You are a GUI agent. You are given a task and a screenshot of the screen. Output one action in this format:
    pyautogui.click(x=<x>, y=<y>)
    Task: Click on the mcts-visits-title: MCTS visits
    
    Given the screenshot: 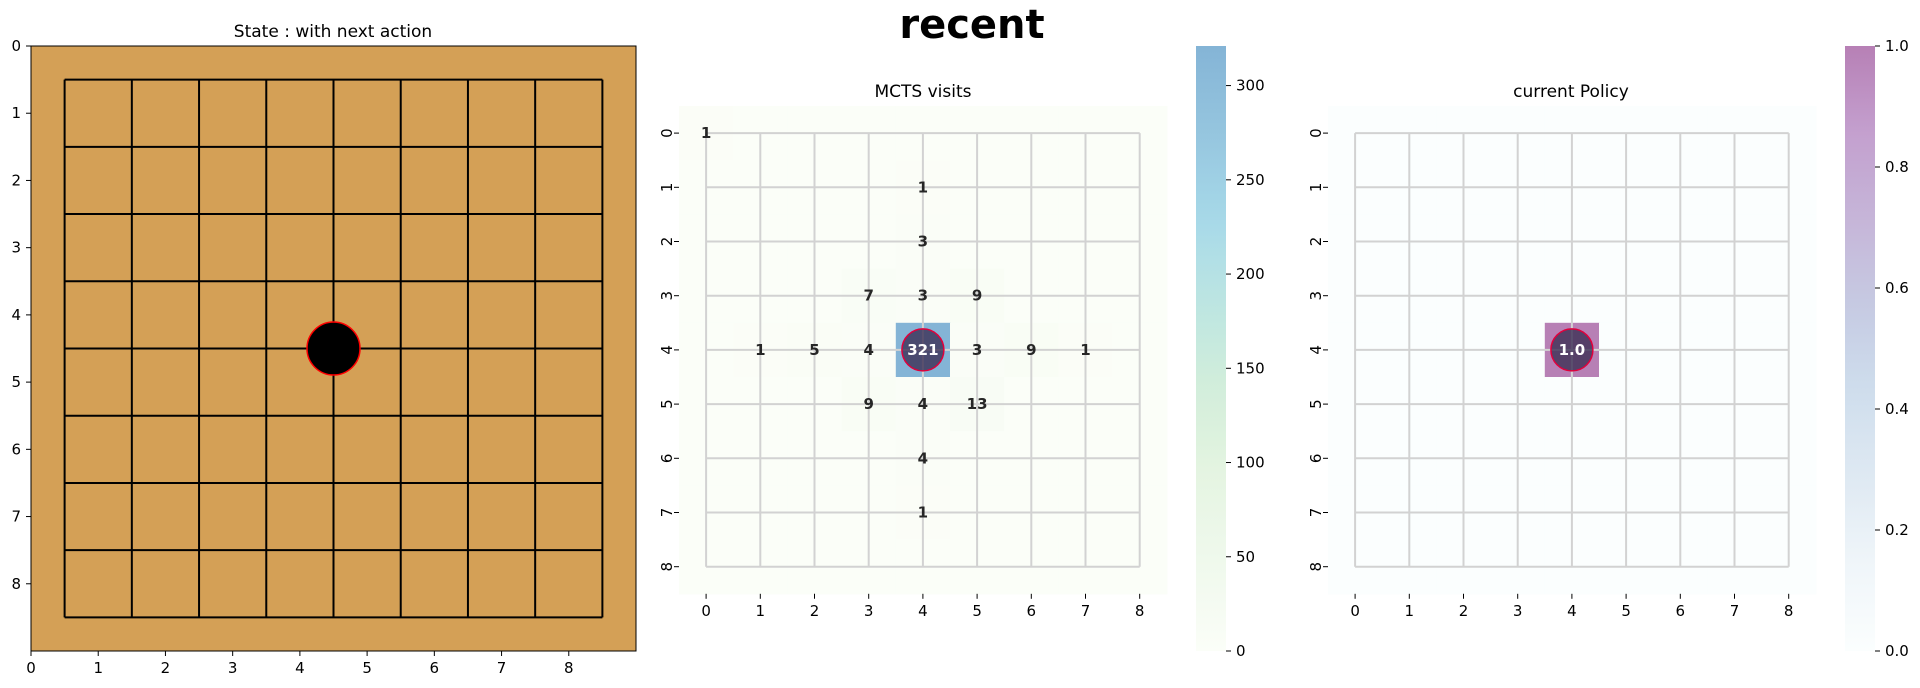 What is the action you would take?
    pyautogui.click(x=922, y=92)
    